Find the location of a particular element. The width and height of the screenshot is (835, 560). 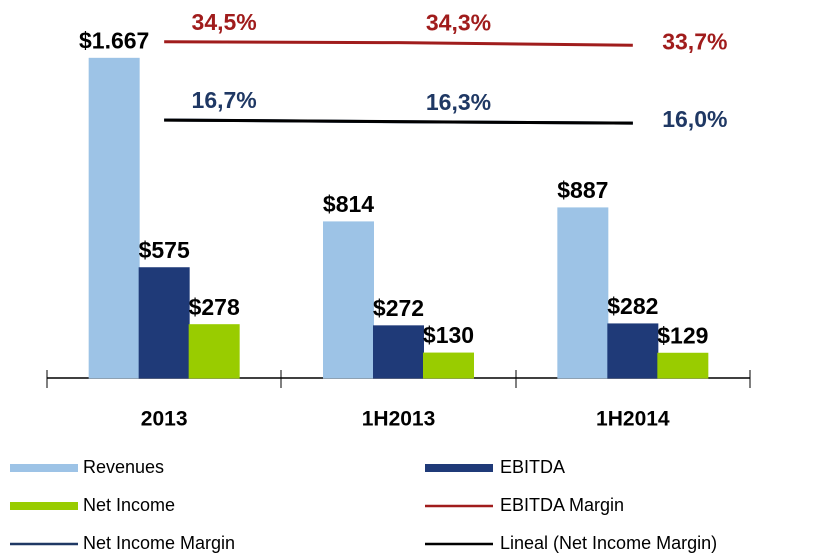

data-label: $1.667 is located at coordinates (114, 40).